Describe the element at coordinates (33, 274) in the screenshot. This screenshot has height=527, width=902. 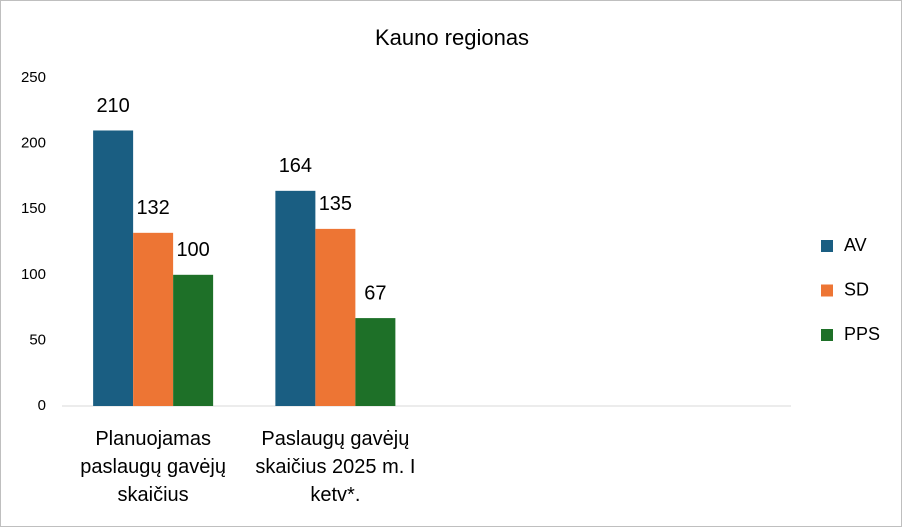
I see `y-tick-label: 100` at that location.